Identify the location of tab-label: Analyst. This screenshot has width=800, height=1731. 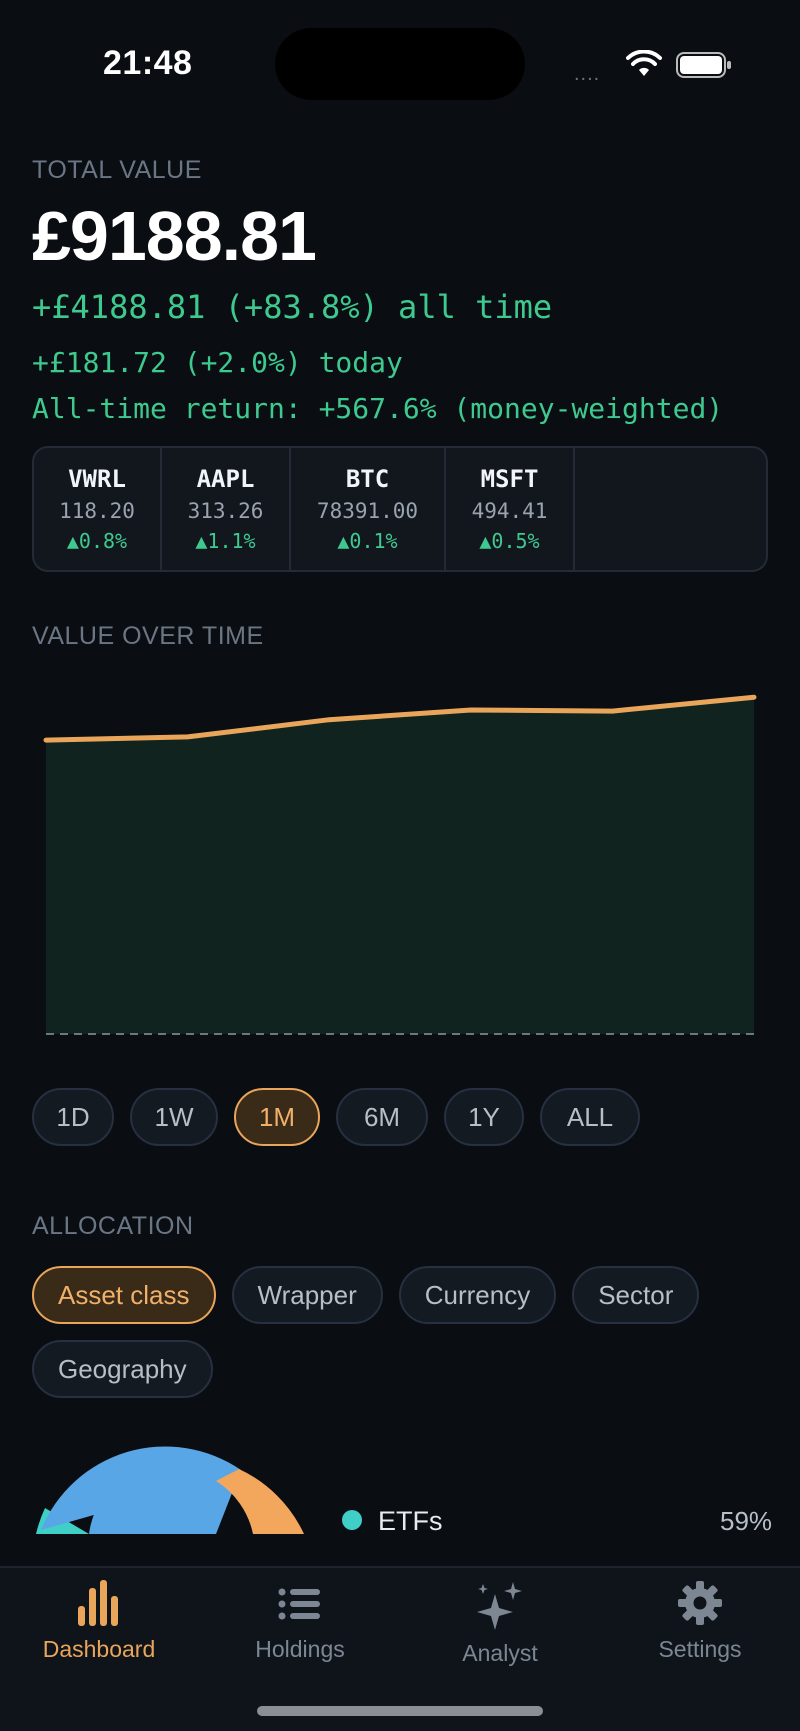
(500, 1653).